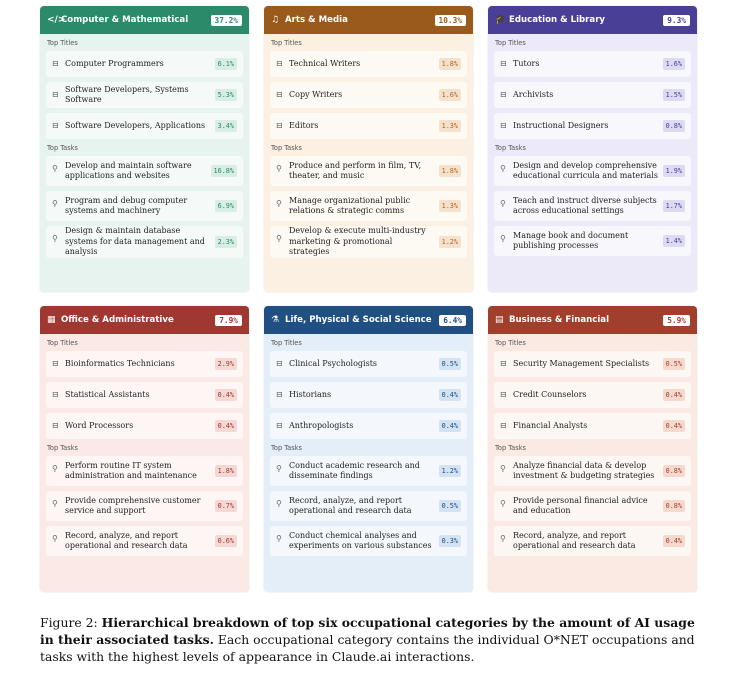 The width and height of the screenshot is (731, 675). I want to click on title-text: Tutors, so click(526, 63).